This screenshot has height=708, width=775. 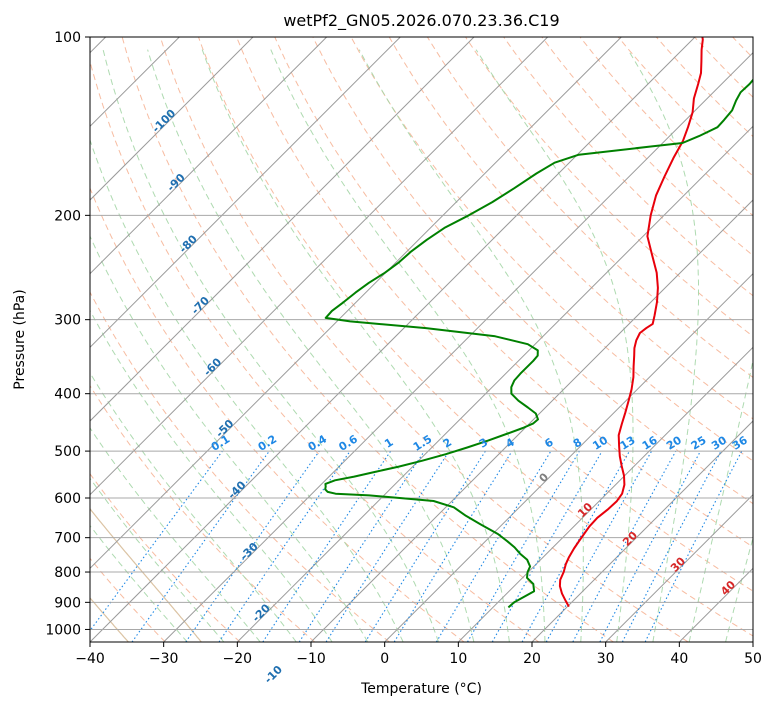 I want to click on y-tick-label: 900, so click(x=67, y=603).